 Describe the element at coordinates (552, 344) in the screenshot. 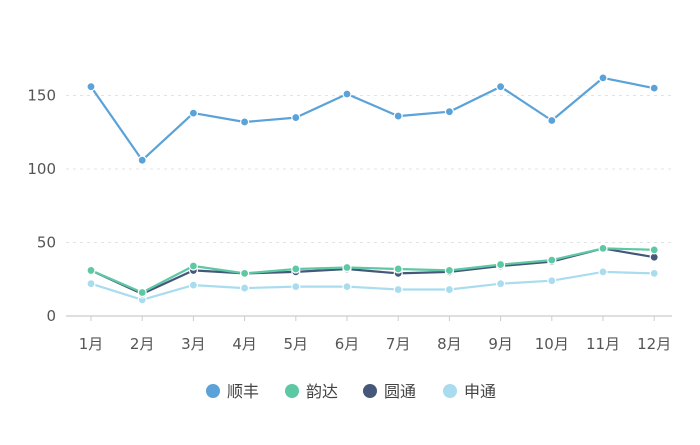

I see `x-tick-label: 10月` at that location.